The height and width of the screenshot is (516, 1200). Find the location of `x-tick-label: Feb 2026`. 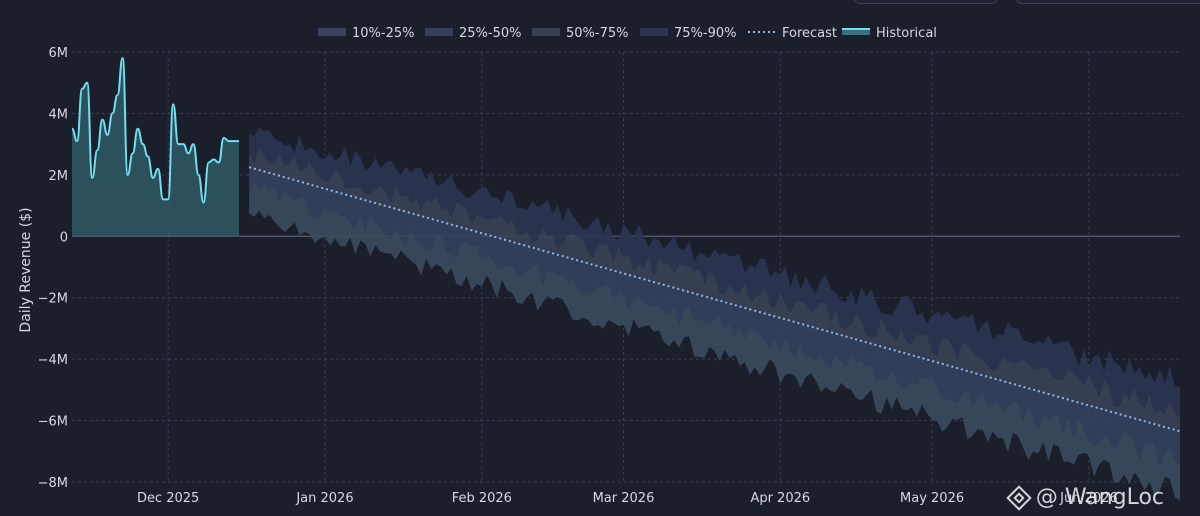

x-tick-label: Feb 2026 is located at coordinates (482, 498).